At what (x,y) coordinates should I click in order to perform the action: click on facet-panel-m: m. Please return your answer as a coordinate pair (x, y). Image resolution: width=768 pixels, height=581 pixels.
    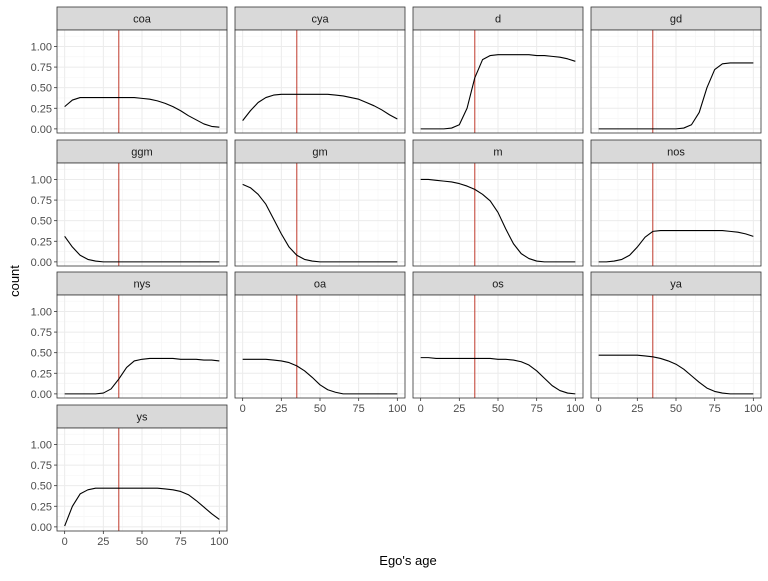
    Looking at the image, I should click on (498, 203).